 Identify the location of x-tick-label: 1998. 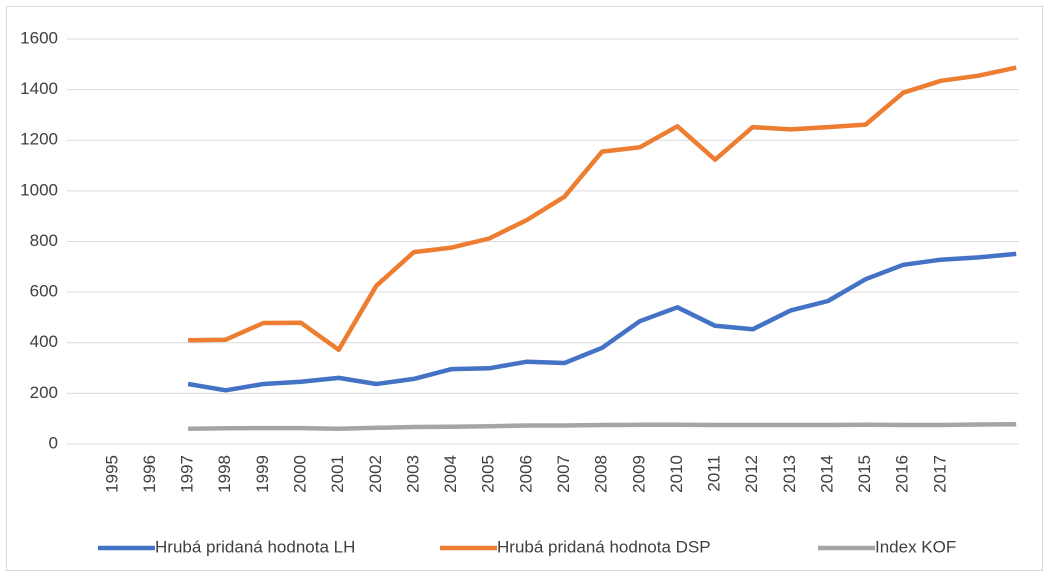
(224, 474).